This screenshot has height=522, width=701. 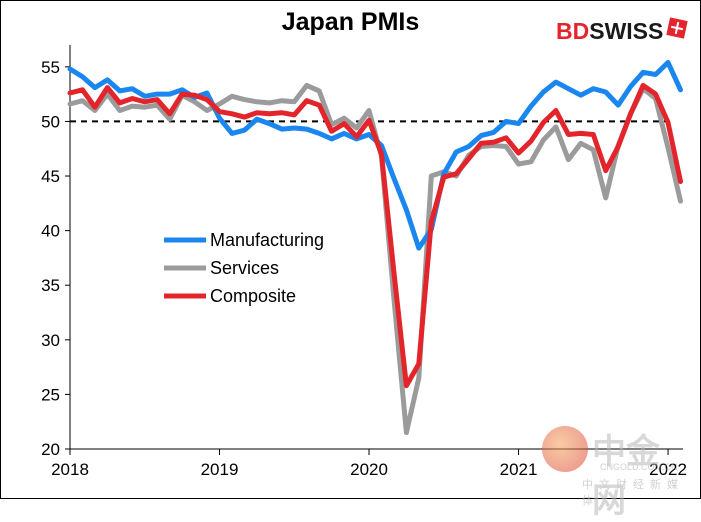 I want to click on y-tick-label: 50, so click(x=50, y=121).